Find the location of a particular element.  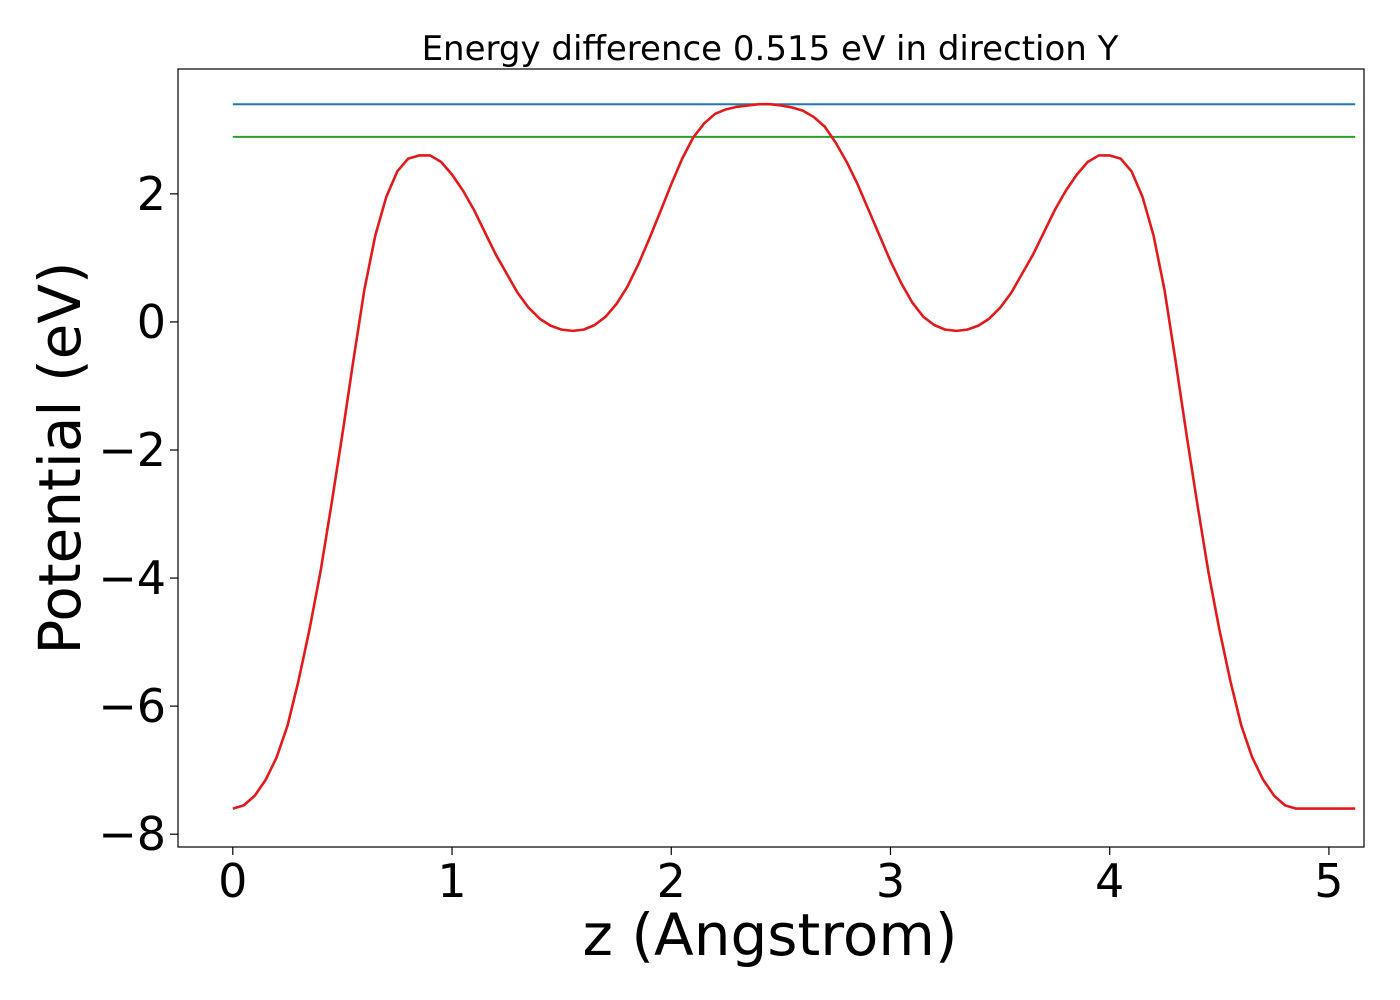

y-tick-label: 2 is located at coordinates (151, 194).